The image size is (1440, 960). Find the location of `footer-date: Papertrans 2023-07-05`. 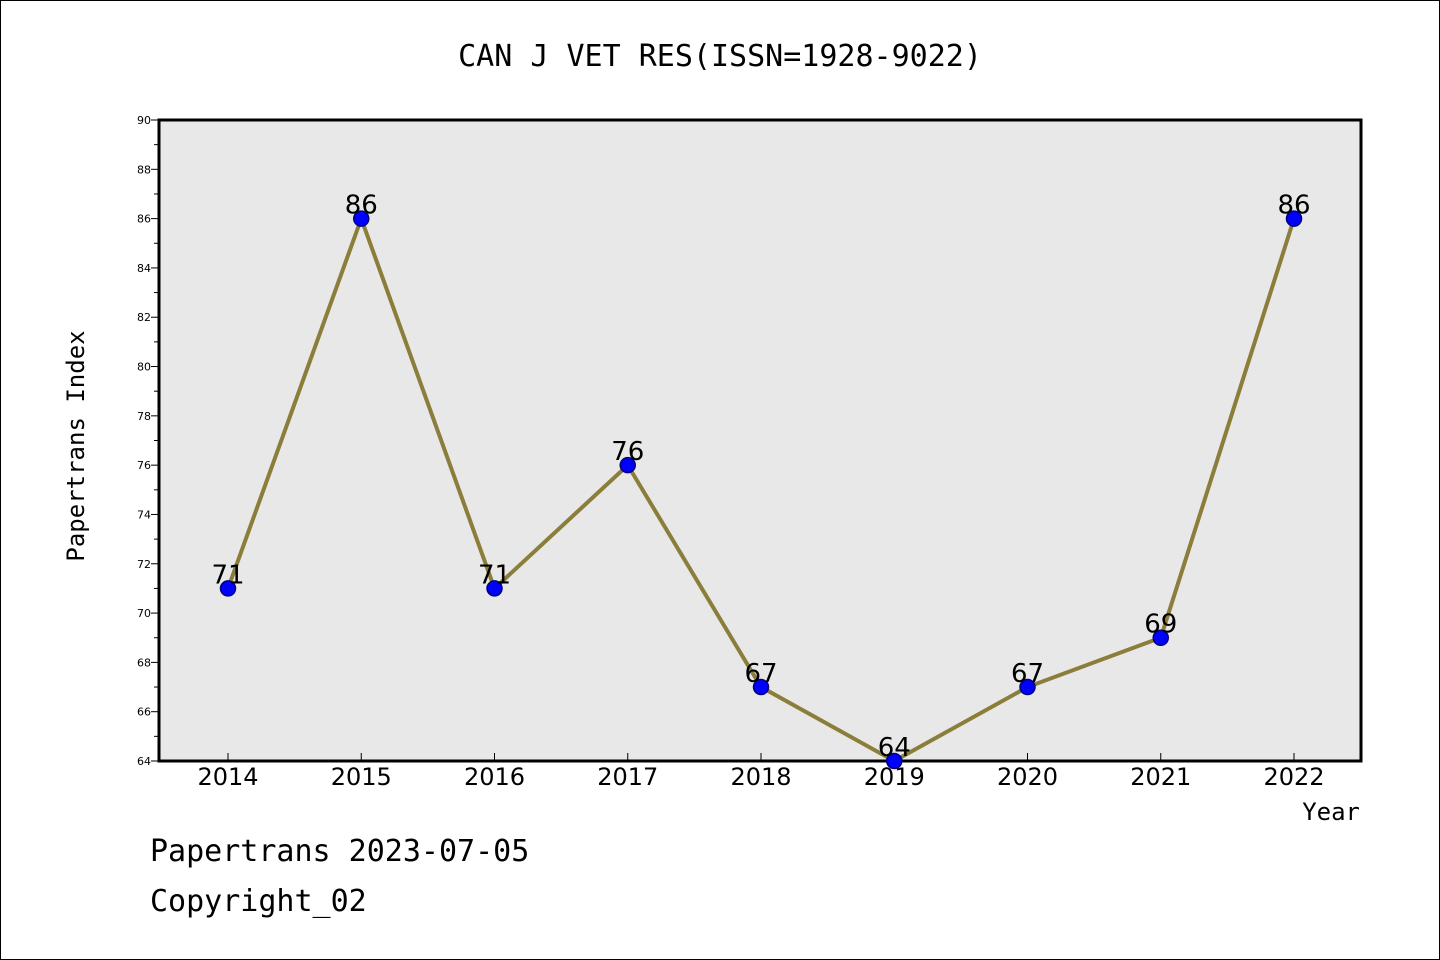

footer-date: Papertrans 2023-07-05 is located at coordinates (340, 851).